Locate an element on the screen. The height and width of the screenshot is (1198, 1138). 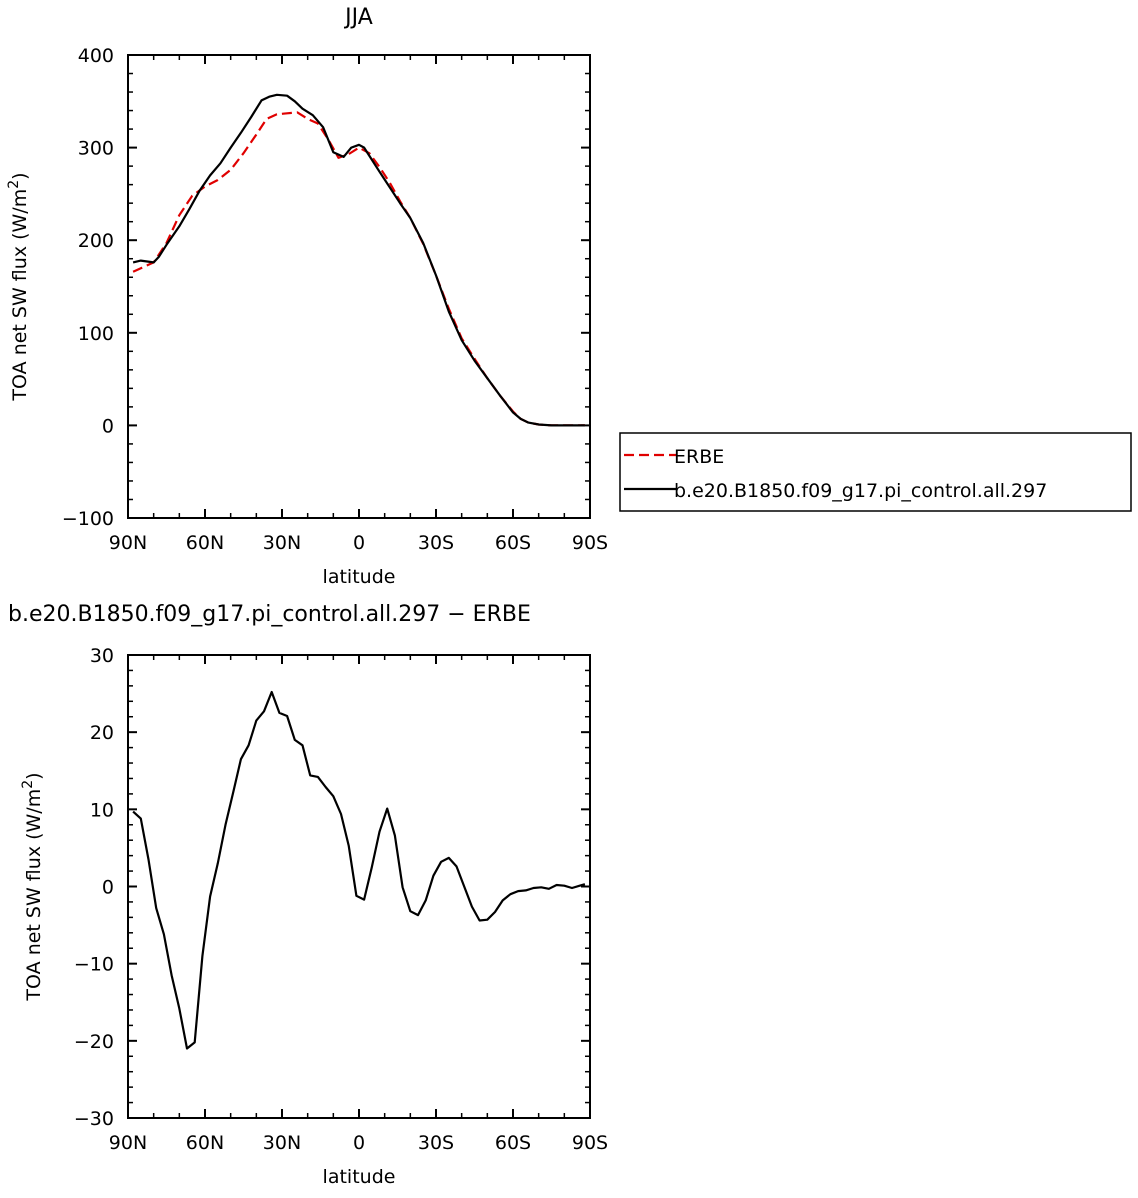
legend-box is located at coordinates (875, 472).